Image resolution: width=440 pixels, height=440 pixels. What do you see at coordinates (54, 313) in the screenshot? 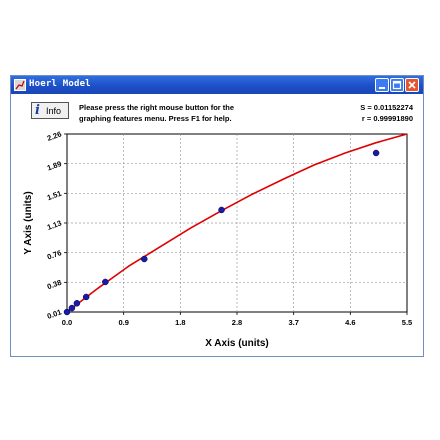
I see `y-tick-label: 0.01` at bounding box center [54, 313].